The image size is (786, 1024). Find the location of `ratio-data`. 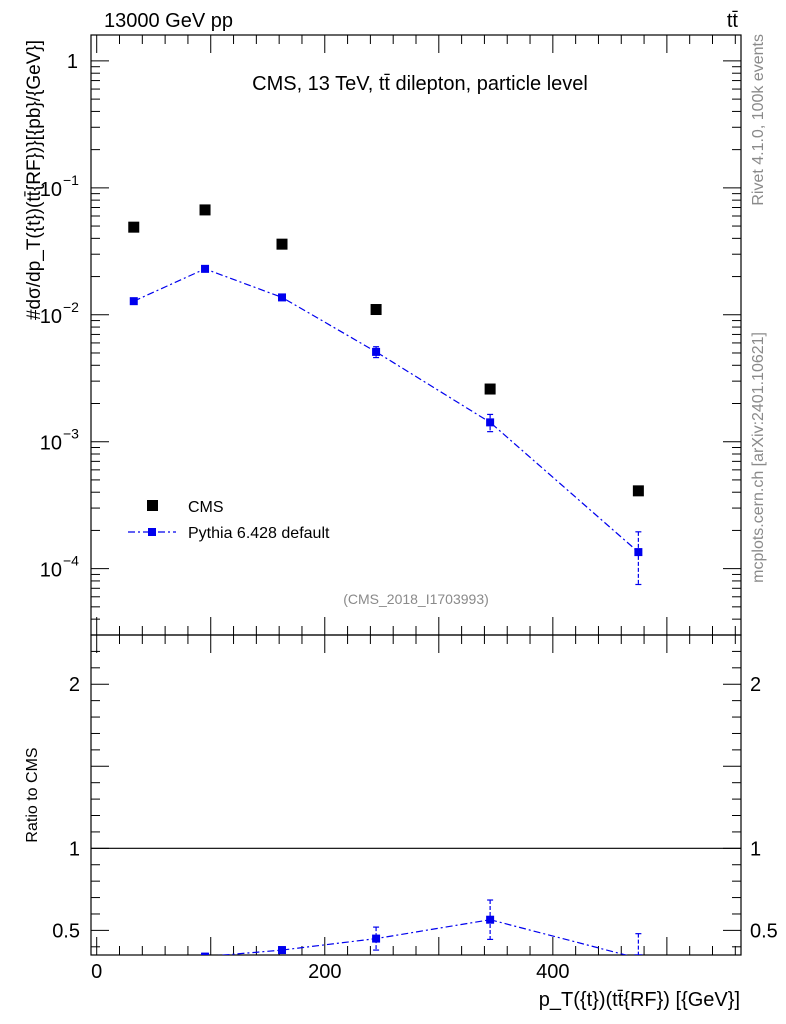

ratio-data is located at coordinates (386, 936).